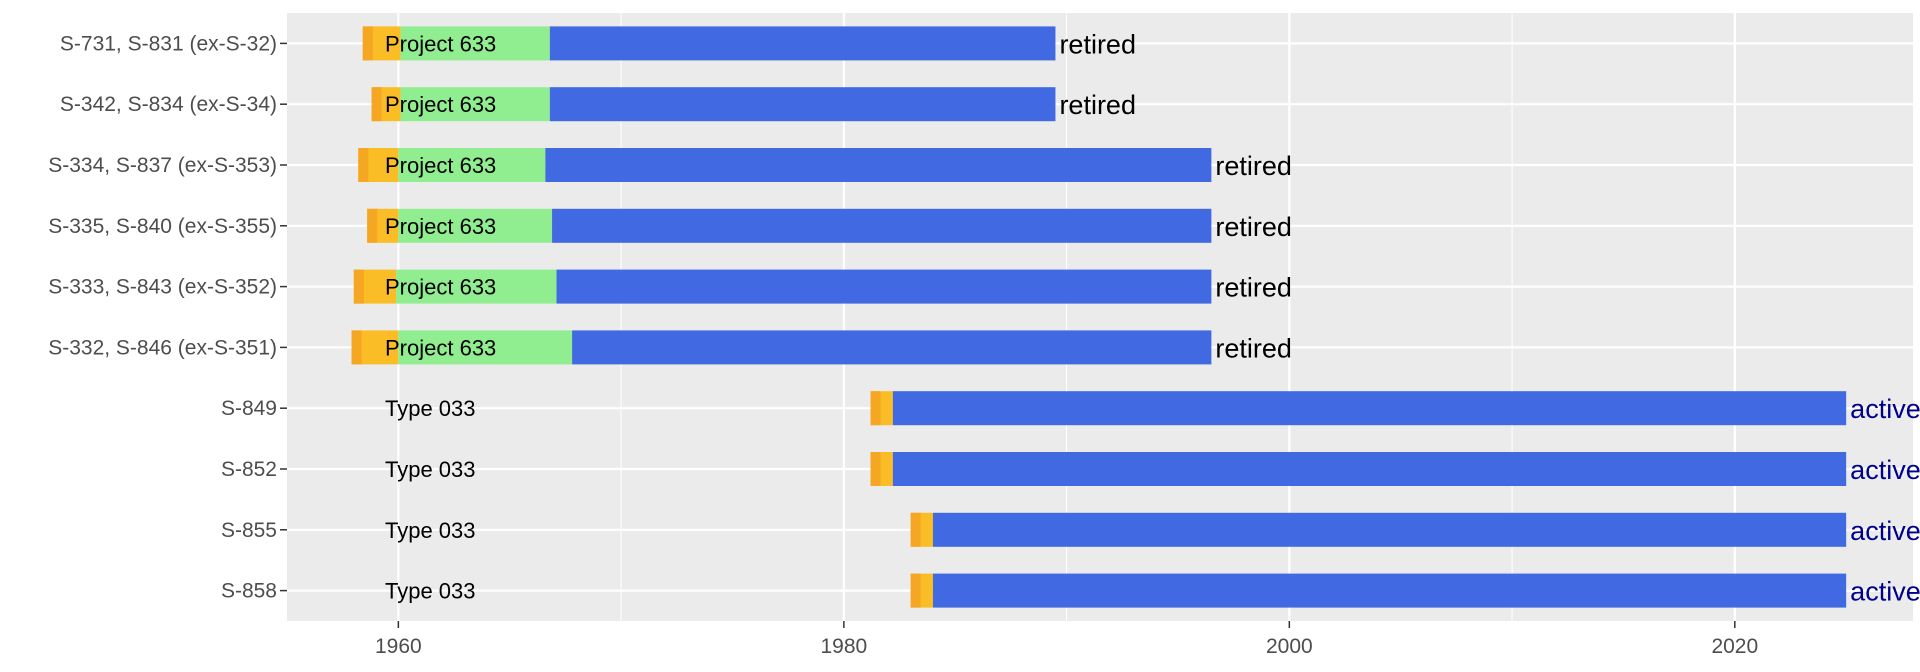 This screenshot has height=672, width=1920. Describe the element at coordinates (249, 591) in the screenshot. I see `y-tick-label: S-858` at that location.